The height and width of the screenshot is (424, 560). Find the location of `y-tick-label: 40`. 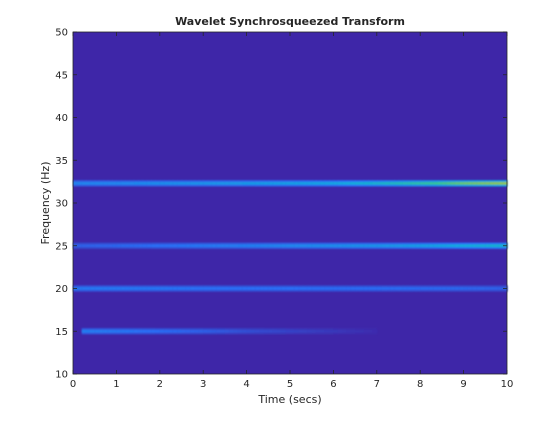

y-tick-label: 40 is located at coordinates (61, 118).